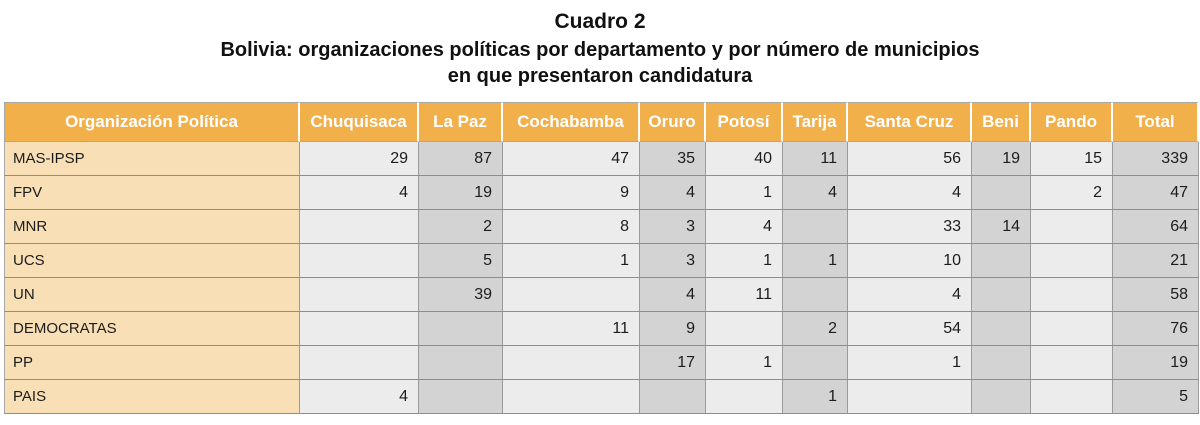  Describe the element at coordinates (1072, 159) in the screenshot. I see `count-cell: 15` at that location.